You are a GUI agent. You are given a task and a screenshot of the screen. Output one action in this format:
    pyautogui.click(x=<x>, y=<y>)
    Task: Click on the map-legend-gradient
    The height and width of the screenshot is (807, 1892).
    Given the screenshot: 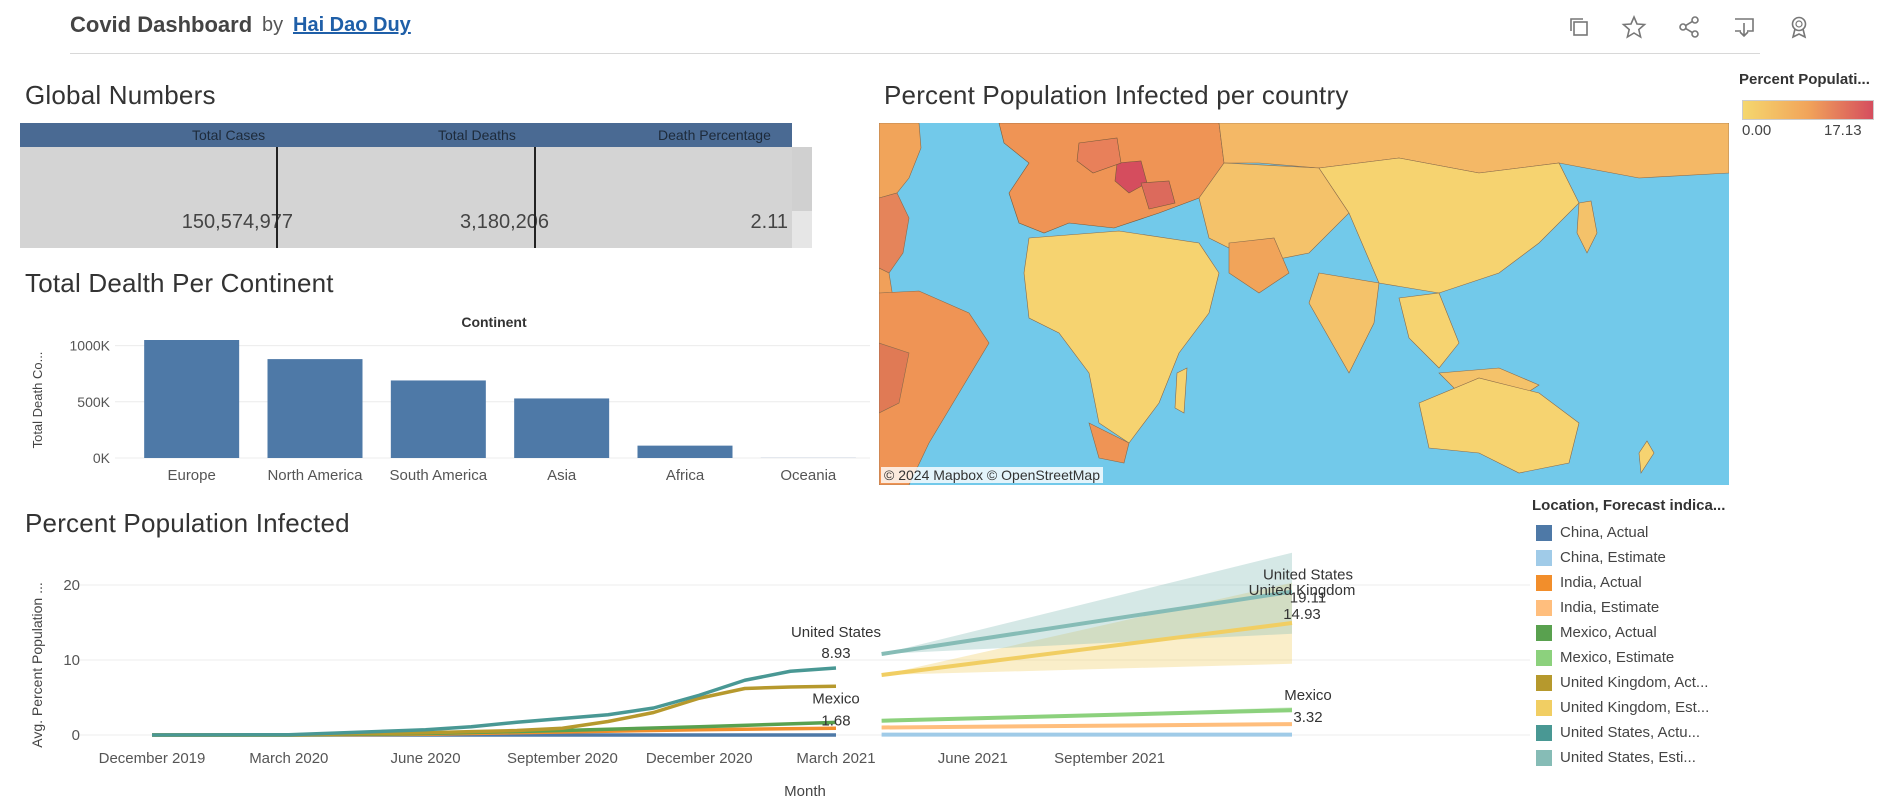 What is the action you would take?
    pyautogui.click(x=1808, y=110)
    